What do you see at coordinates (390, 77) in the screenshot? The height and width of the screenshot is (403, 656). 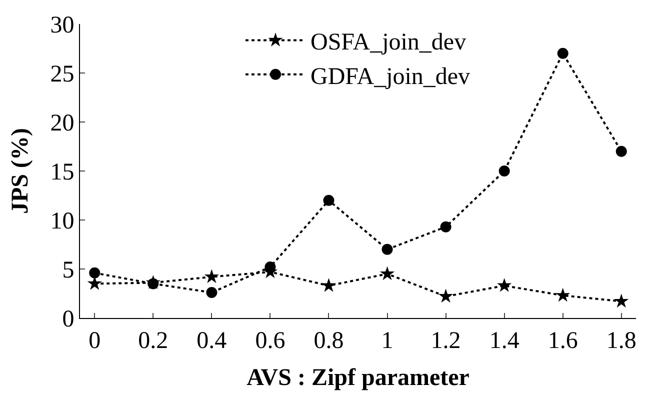 I see `legend-label: GDFA_join_dev` at bounding box center [390, 77].